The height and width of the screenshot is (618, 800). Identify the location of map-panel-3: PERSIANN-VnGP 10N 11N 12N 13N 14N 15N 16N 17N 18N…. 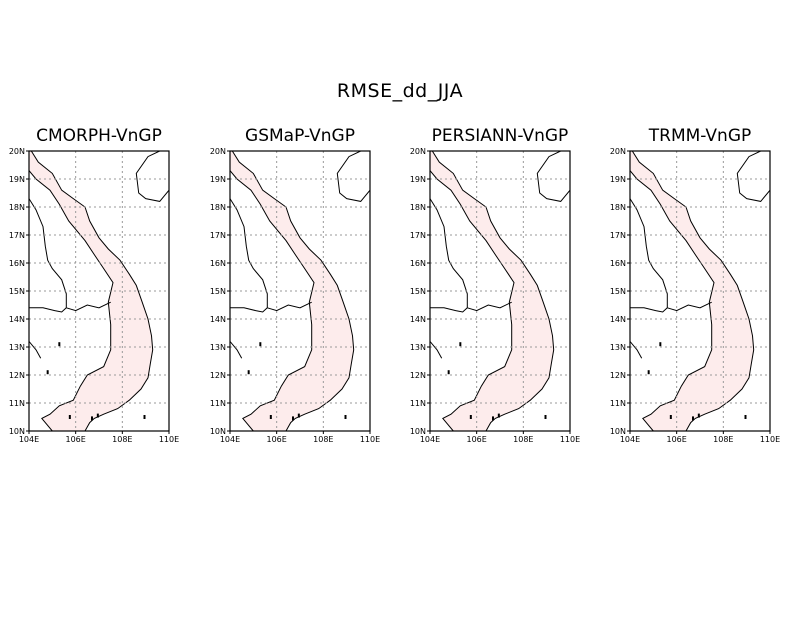
(495, 285).